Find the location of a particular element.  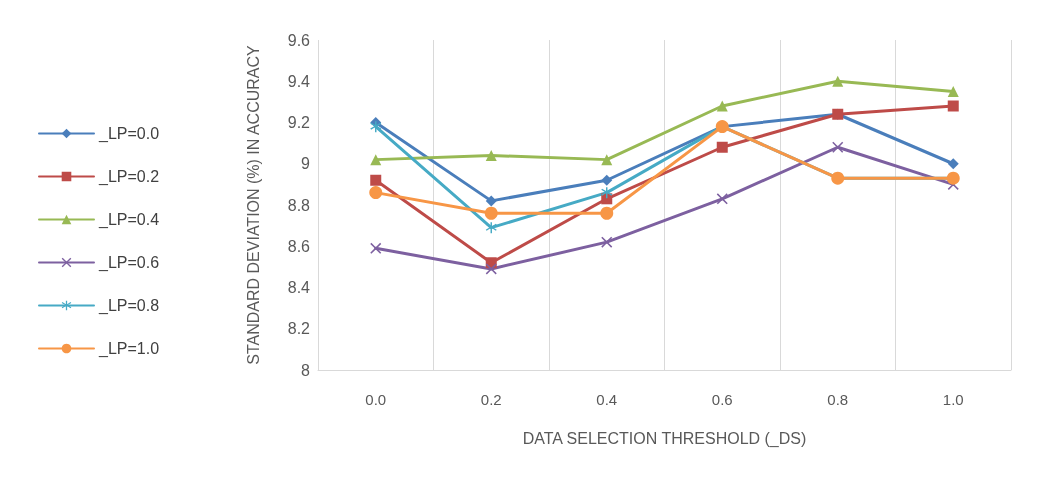

x-tick-label: 1.0 is located at coordinates (953, 399).